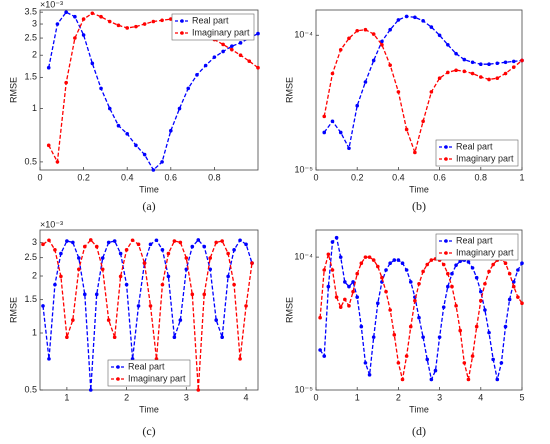 This screenshot has height=444, width=550. What do you see at coordinates (148, 431) in the screenshot?
I see `caption: (c)` at bounding box center [148, 431].